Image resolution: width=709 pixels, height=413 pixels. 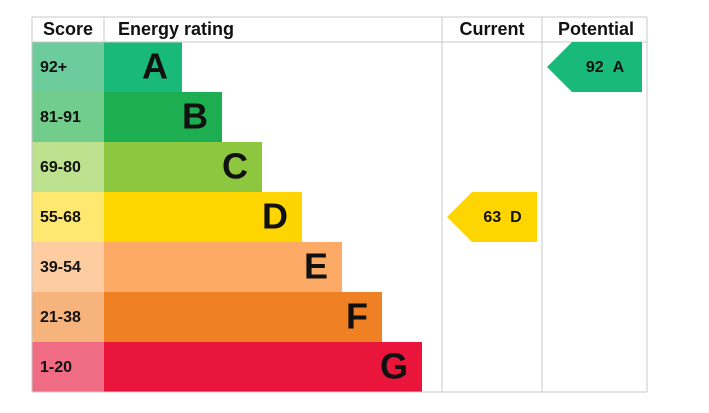 What do you see at coordinates (60, 267) in the screenshot?
I see `score-label: 39-54` at bounding box center [60, 267].